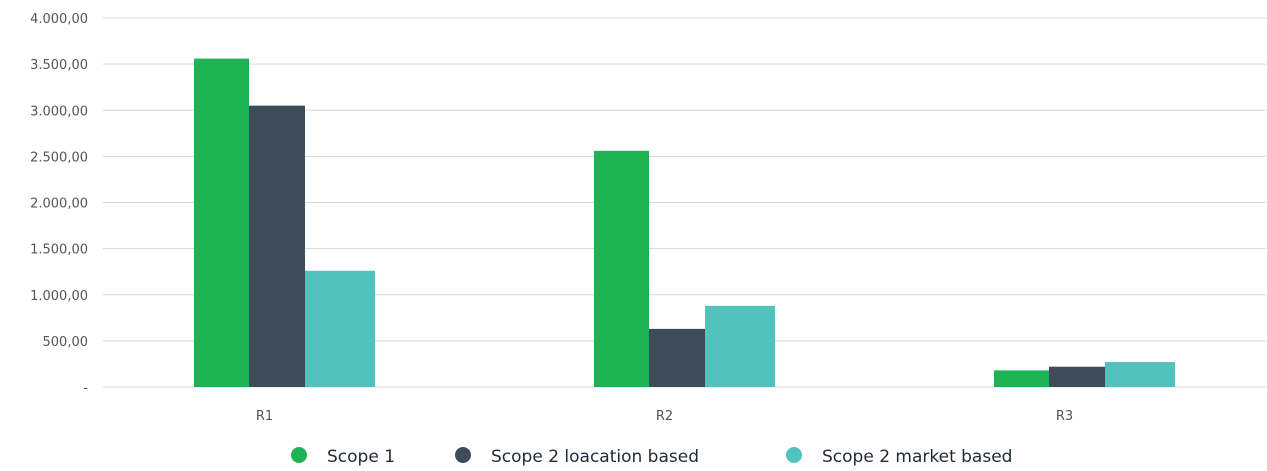 The height and width of the screenshot is (471, 1267). Describe the element at coordinates (85, 388) in the screenshot. I see `y-tick-label: -` at that location.